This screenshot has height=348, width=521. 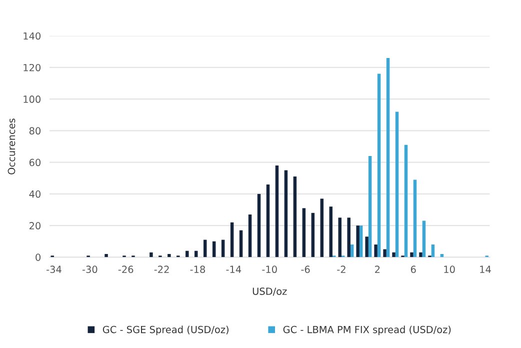 What do you see at coordinates (35, 194) in the screenshot?
I see `y-tick-label: 40` at bounding box center [35, 194].